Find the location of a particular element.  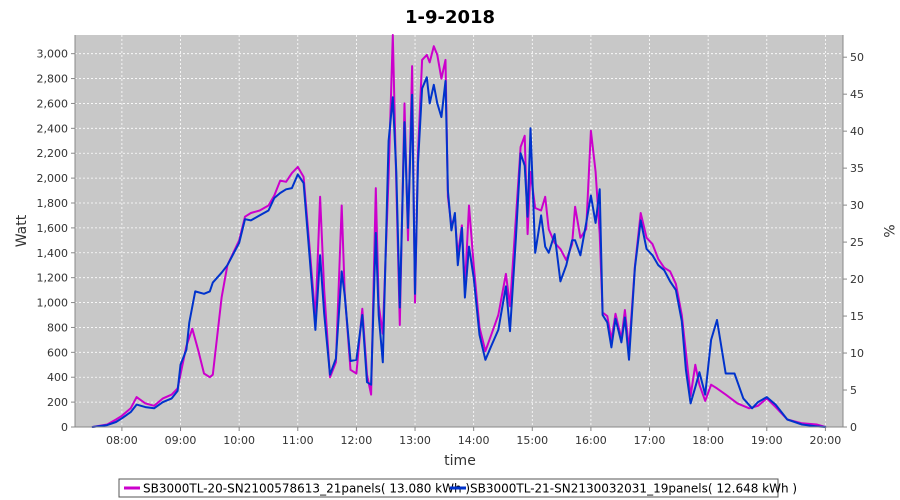

chart-title: 1-9-2018 is located at coordinates (450, 17).